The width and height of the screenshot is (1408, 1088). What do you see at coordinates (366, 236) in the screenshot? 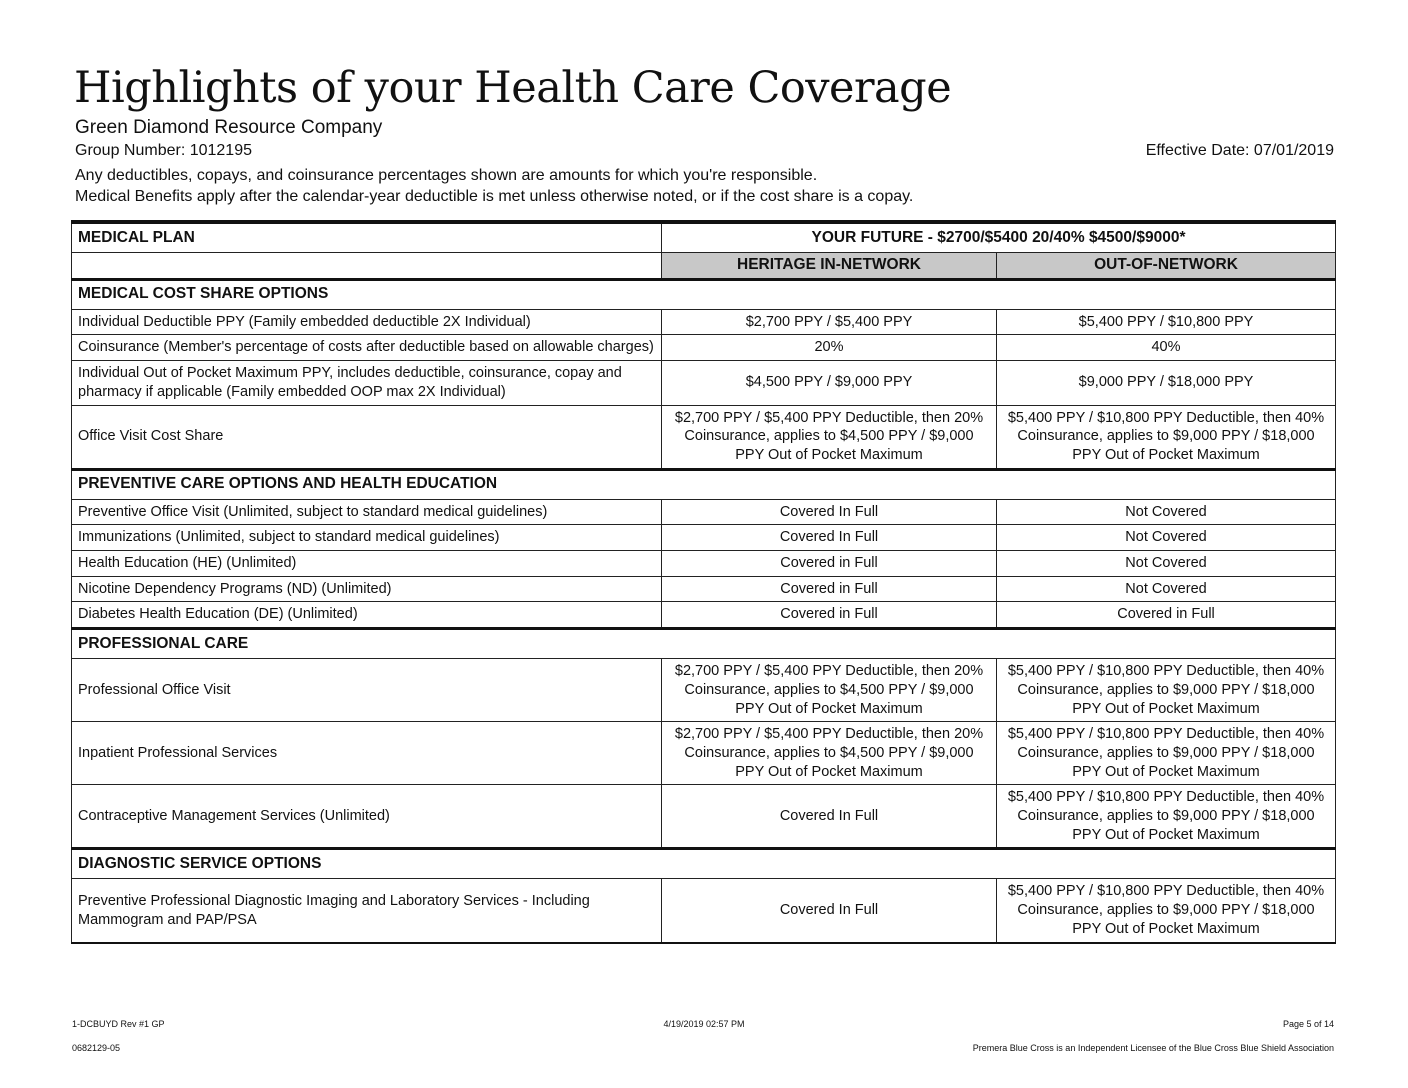
I see `plan-label: MEDICAL PLAN` at bounding box center [366, 236].